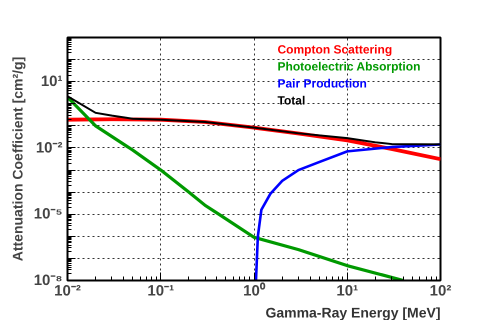  Describe the element at coordinates (349, 67) in the screenshot. I see `text: Photoelectric Absorption` at that location.